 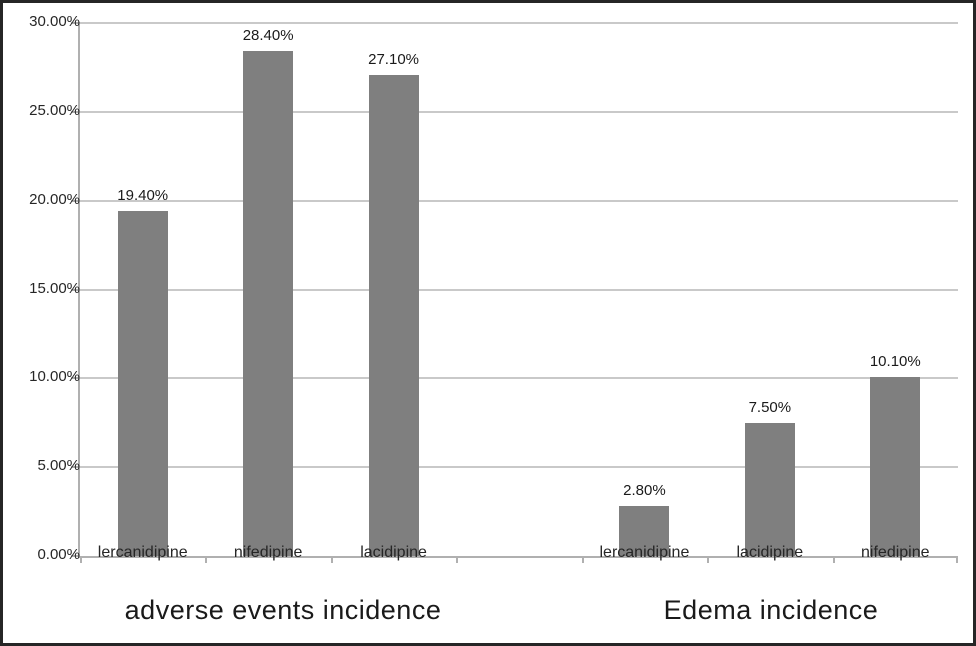 What do you see at coordinates (895, 361) in the screenshot?
I see `bar-value-label: 10.10%` at bounding box center [895, 361].